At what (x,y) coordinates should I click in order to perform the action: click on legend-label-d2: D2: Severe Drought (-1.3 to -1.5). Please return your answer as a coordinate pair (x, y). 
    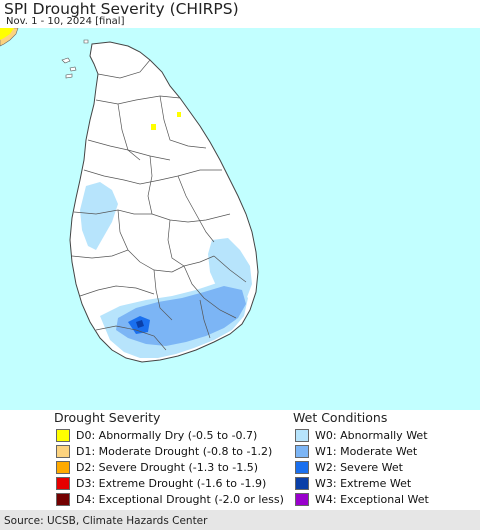
    Looking at the image, I should click on (167, 467).